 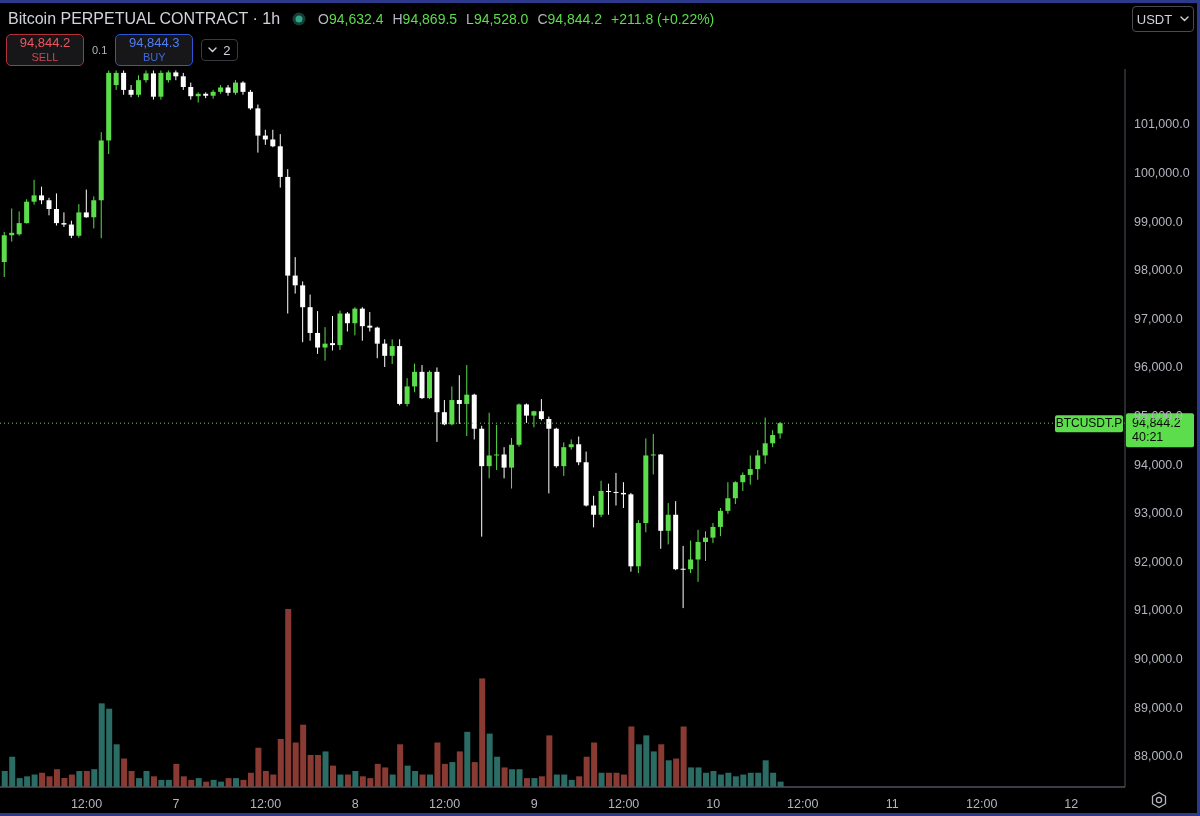 I want to click on y-tick-label: 96,000.0, so click(x=1158, y=367).